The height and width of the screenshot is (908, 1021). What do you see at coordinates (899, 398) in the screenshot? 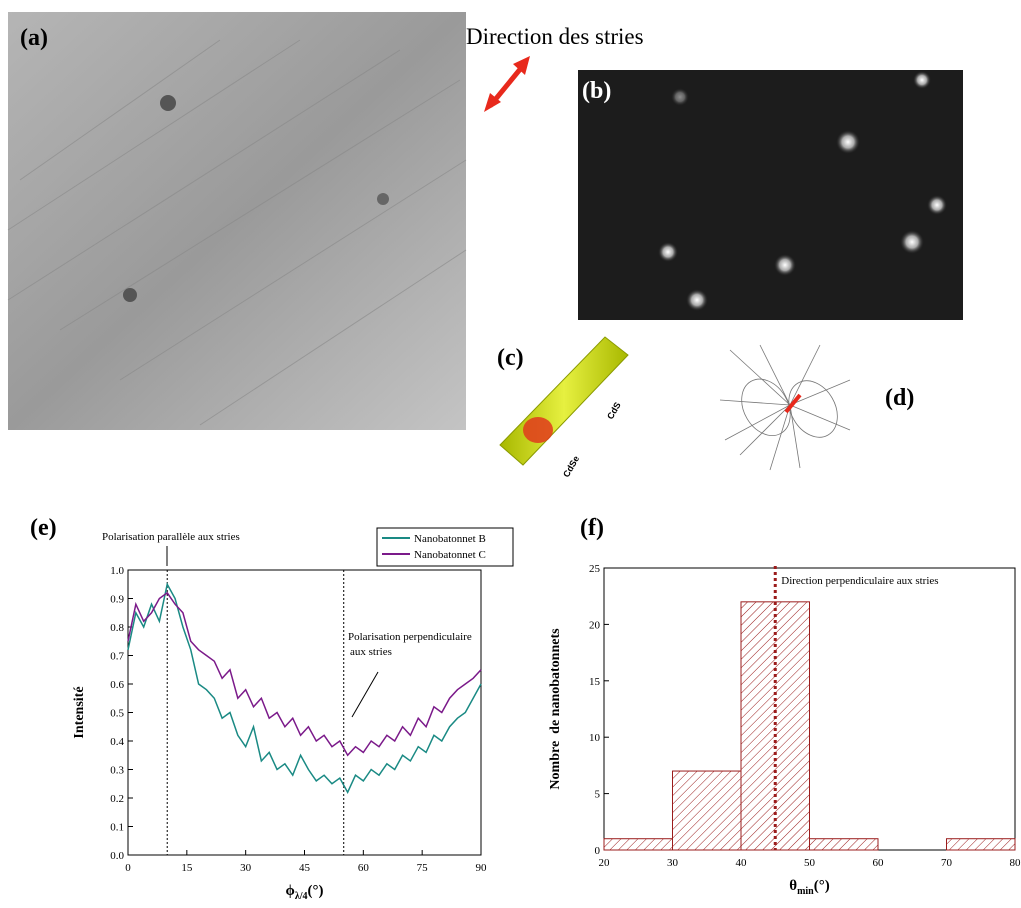
I see `panel-label: (d)` at bounding box center [899, 398].